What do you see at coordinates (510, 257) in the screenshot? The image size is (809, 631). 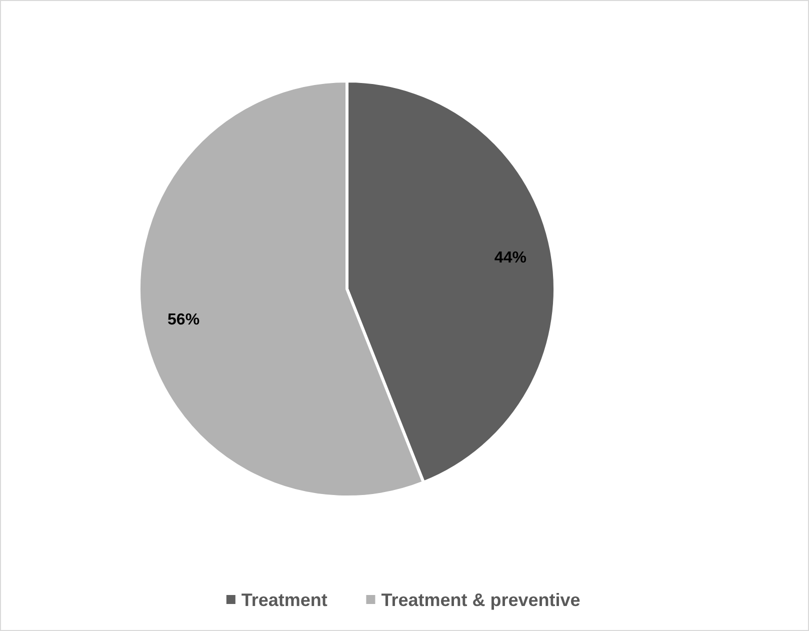 I see `data-label: 44%` at bounding box center [510, 257].